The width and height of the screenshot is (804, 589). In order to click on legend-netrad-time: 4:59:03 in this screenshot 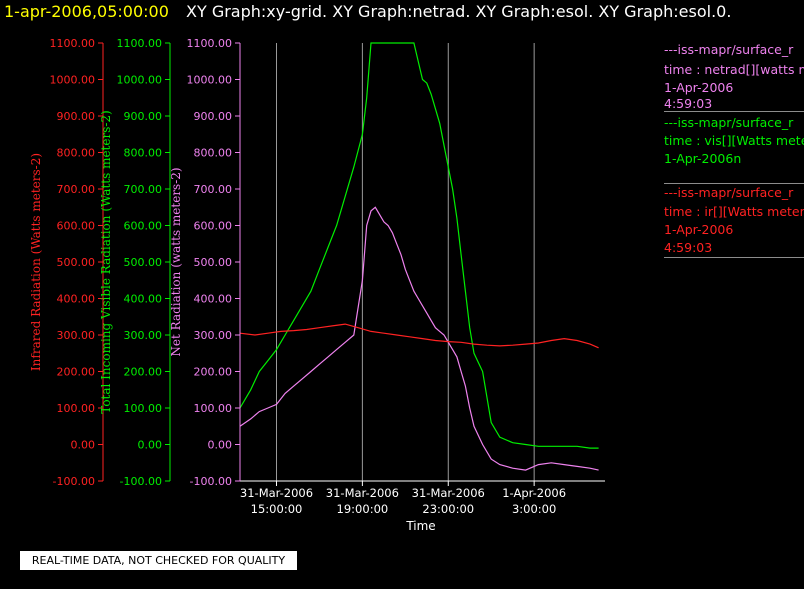, I will do `click(688, 103)`.